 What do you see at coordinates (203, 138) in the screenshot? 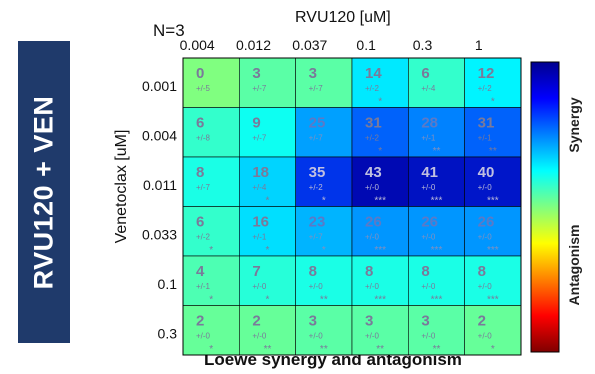
I see `cell-error: +/-8` at bounding box center [203, 138].